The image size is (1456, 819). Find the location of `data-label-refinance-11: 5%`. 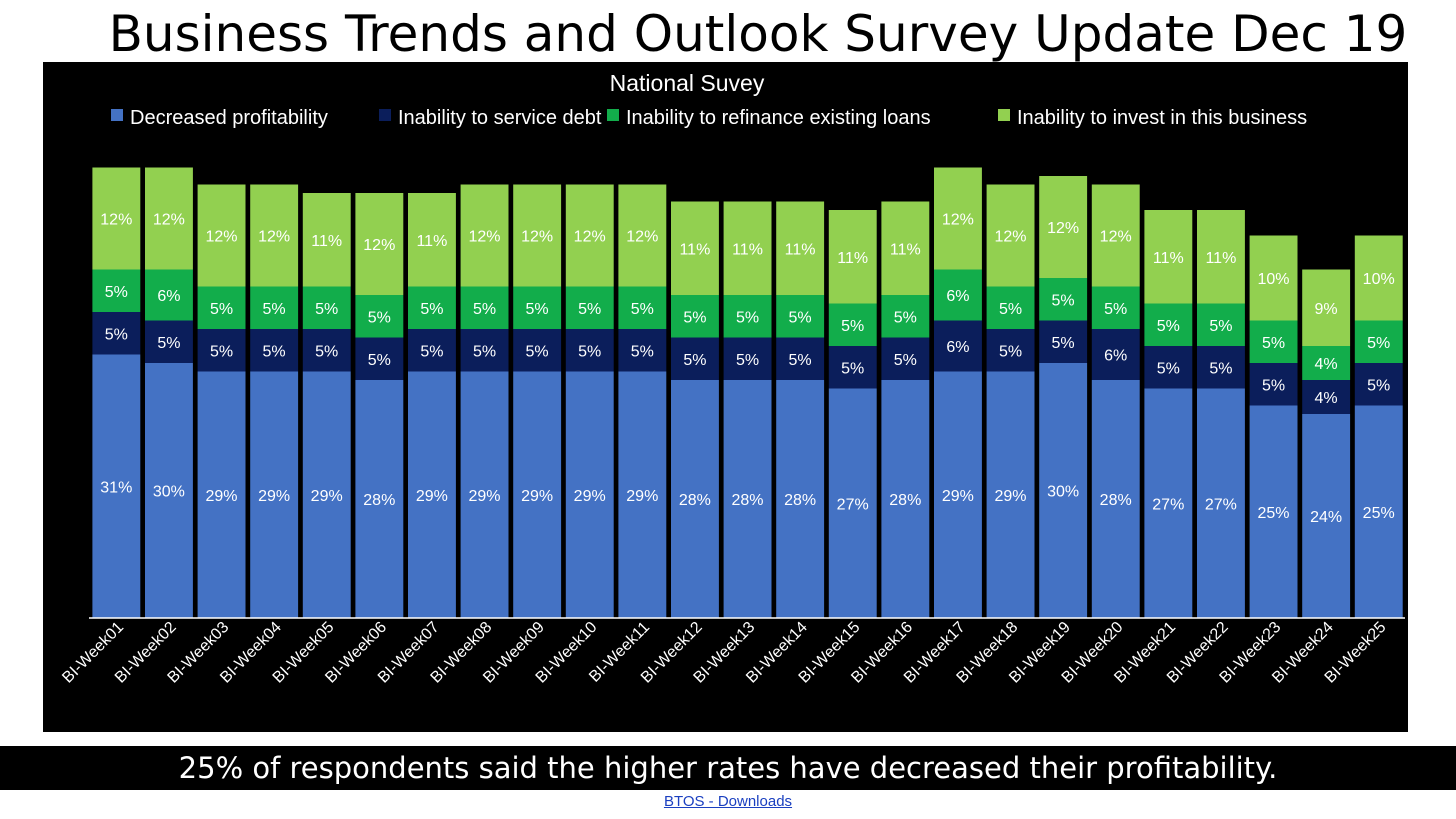

data-label-refinance-11: 5% is located at coordinates (642, 309).